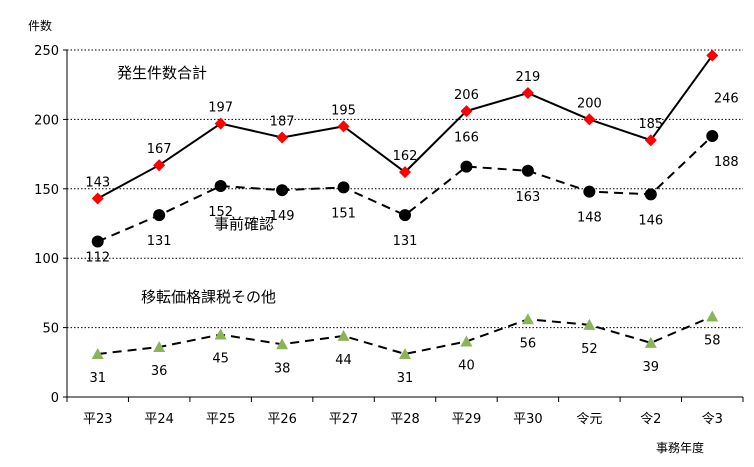 The height and width of the screenshot is (467, 754). I want to click on data-label: 197, so click(220, 108).